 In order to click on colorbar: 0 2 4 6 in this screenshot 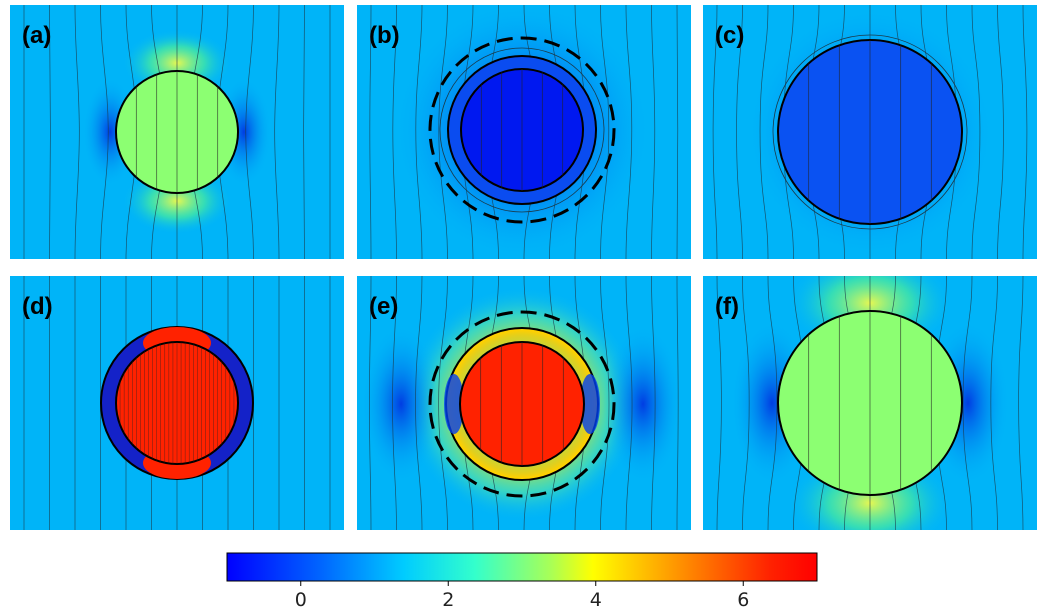, I will do `click(522, 581)`.